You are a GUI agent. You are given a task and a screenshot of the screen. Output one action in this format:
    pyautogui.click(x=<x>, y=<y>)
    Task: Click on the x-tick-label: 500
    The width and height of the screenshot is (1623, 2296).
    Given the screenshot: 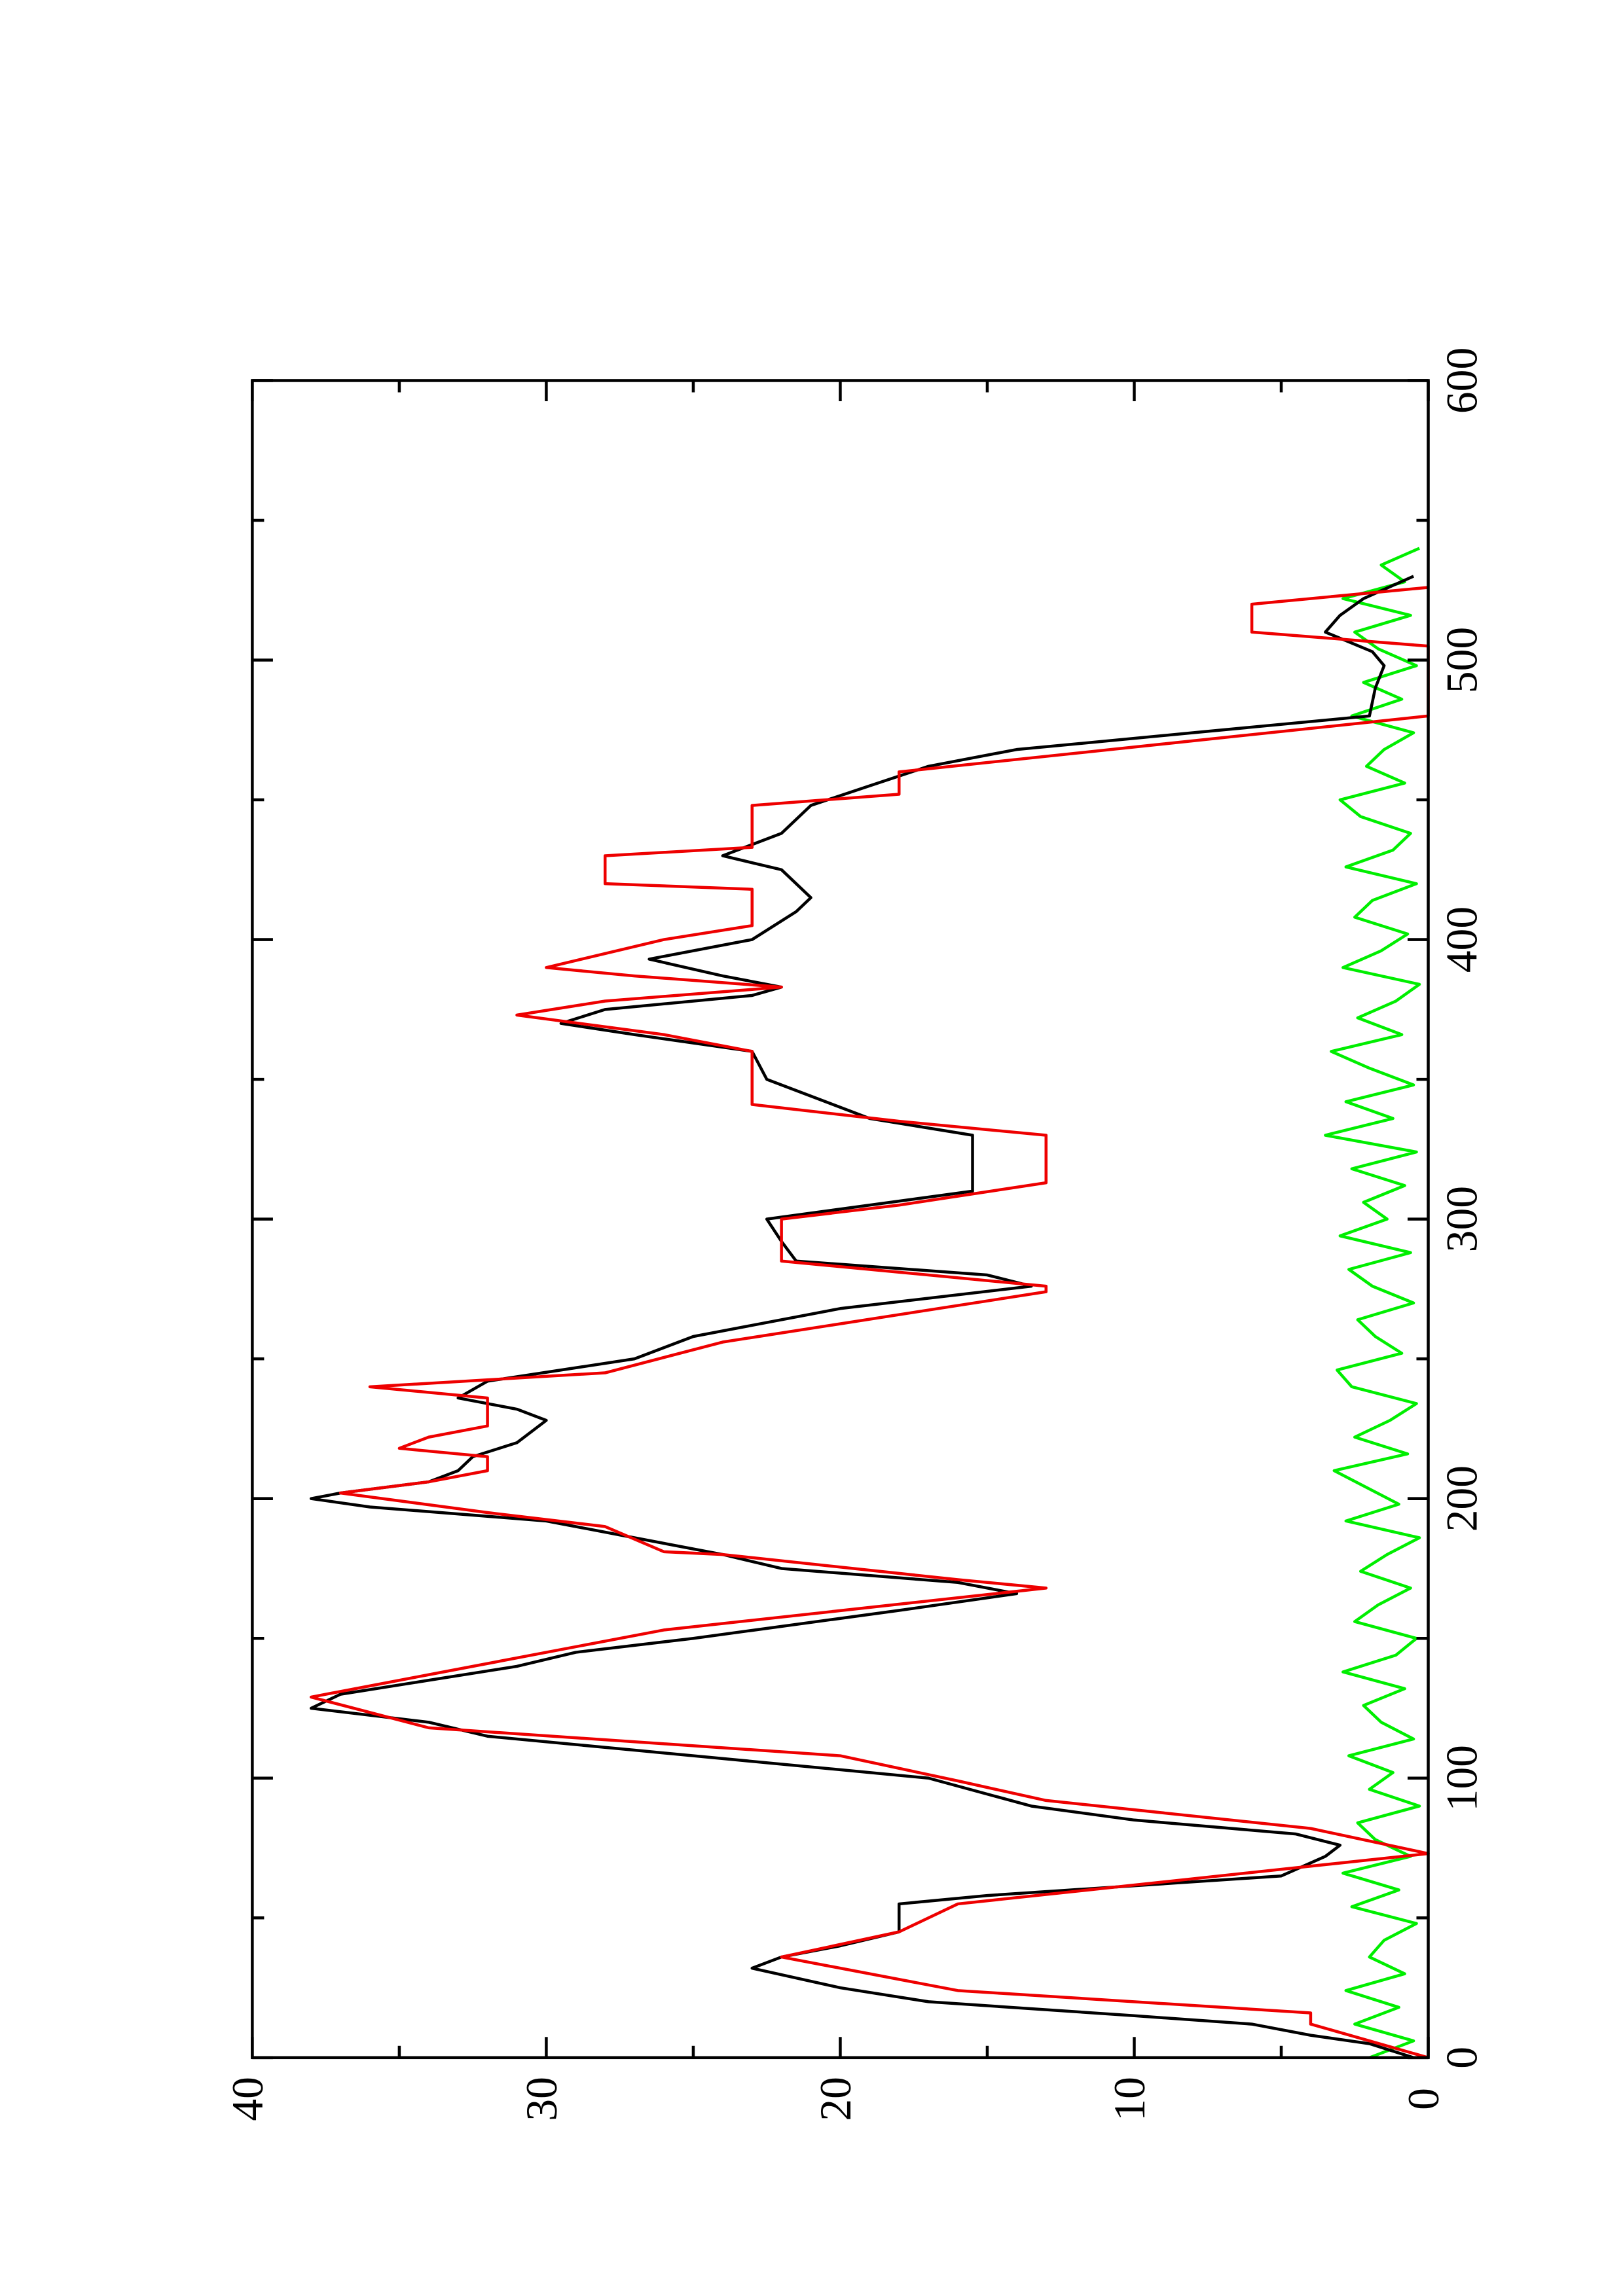 What is the action you would take?
    pyautogui.click(x=1462, y=660)
    